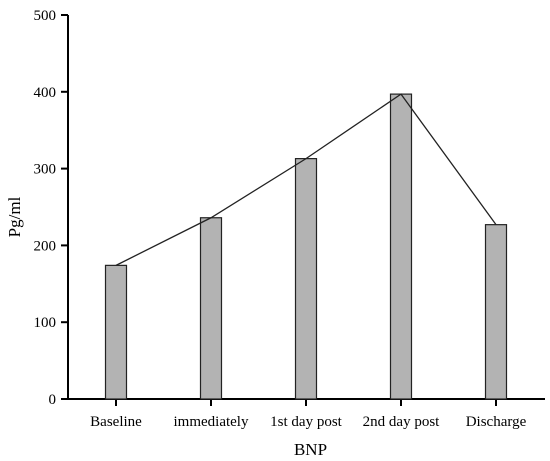 This screenshot has height=461, width=550. Describe the element at coordinates (310, 449) in the screenshot. I see `x-axis-title: BNP` at that location.